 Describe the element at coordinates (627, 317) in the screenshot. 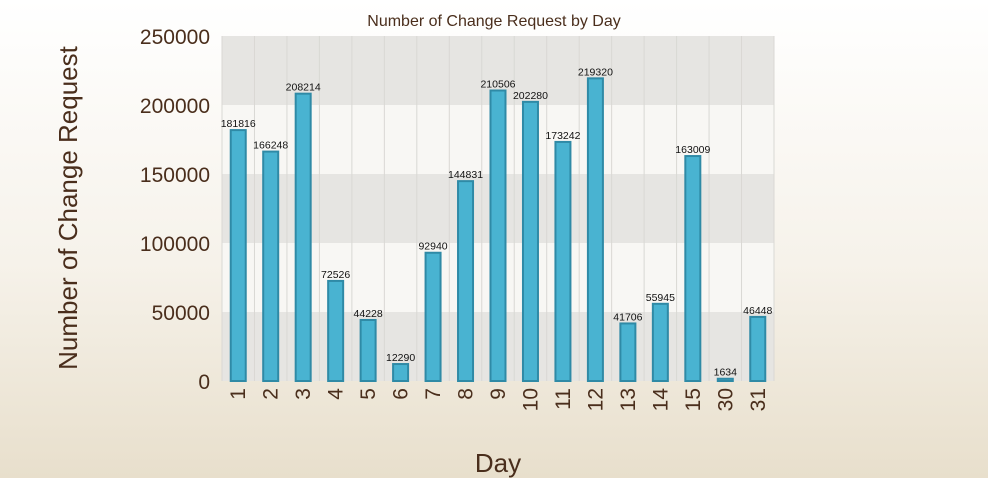

I see `data-label: 41706` at that location.